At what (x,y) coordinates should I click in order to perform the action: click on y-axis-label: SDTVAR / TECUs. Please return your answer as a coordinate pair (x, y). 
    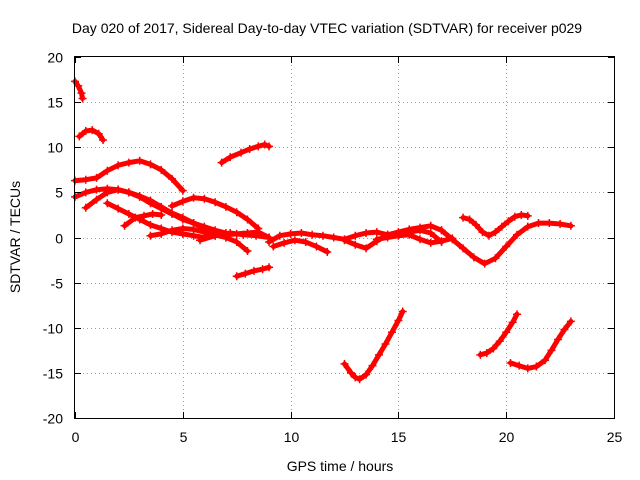
    Looking at the image, I should click on (15, 237).